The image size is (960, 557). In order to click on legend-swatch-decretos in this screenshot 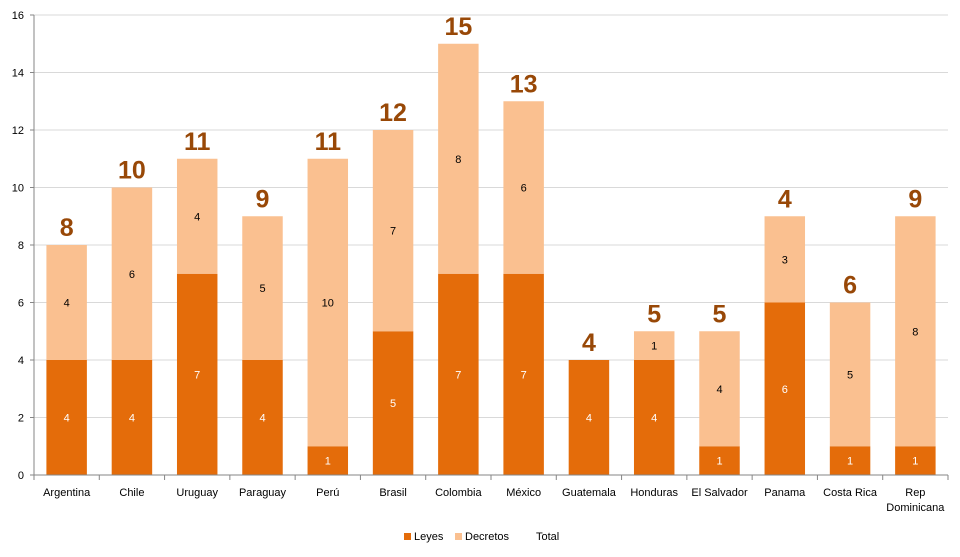, I will do `click(458, 536)`.